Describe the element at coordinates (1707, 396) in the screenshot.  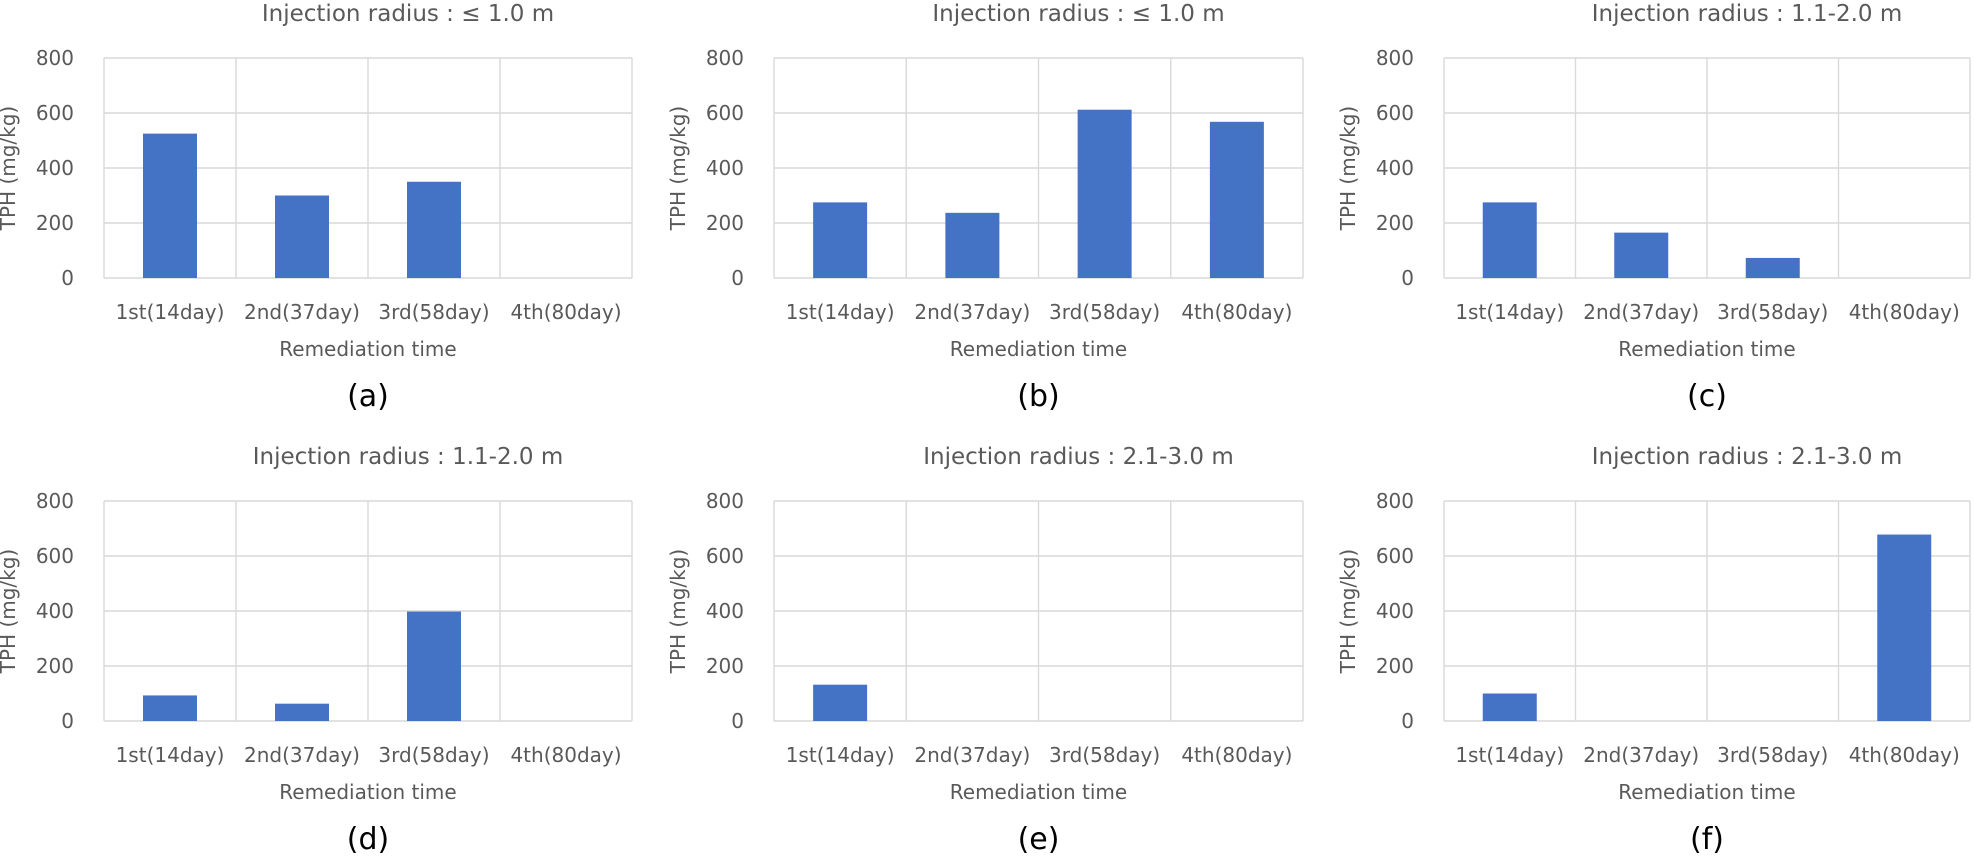
I see `panel-label: (c)` at that location.